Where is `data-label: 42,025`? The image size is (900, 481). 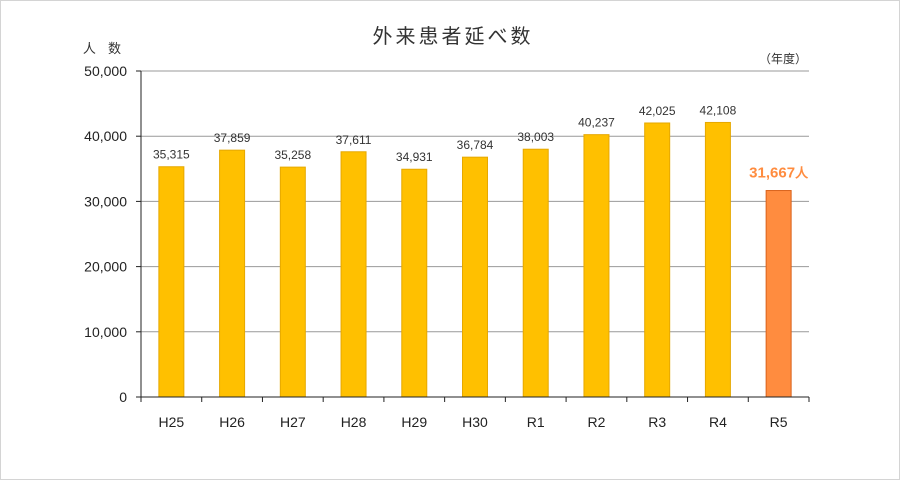 data-label: 42,025 is located at coordinates (657, 111).